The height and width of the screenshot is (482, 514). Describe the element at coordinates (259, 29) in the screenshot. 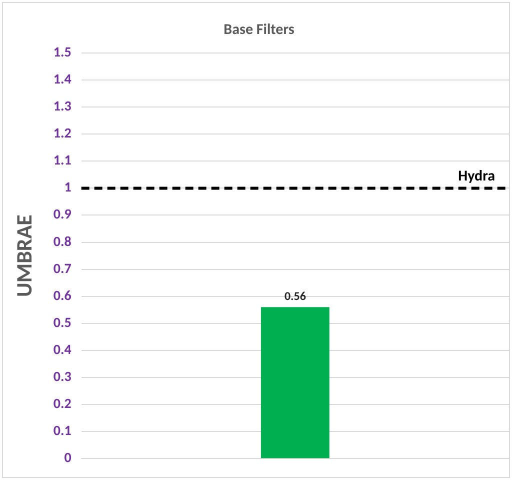

I see `chart-title: Base Filters` at that location.